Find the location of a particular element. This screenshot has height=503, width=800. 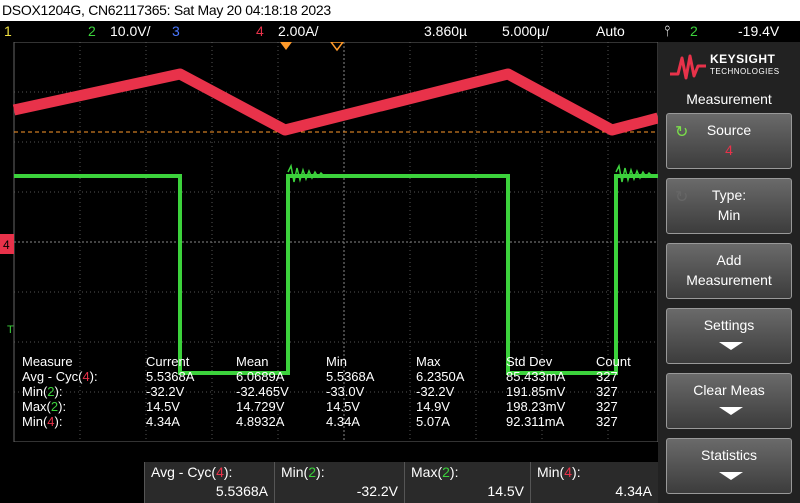

settings-button: Settings is located at coordinates (729, 336).